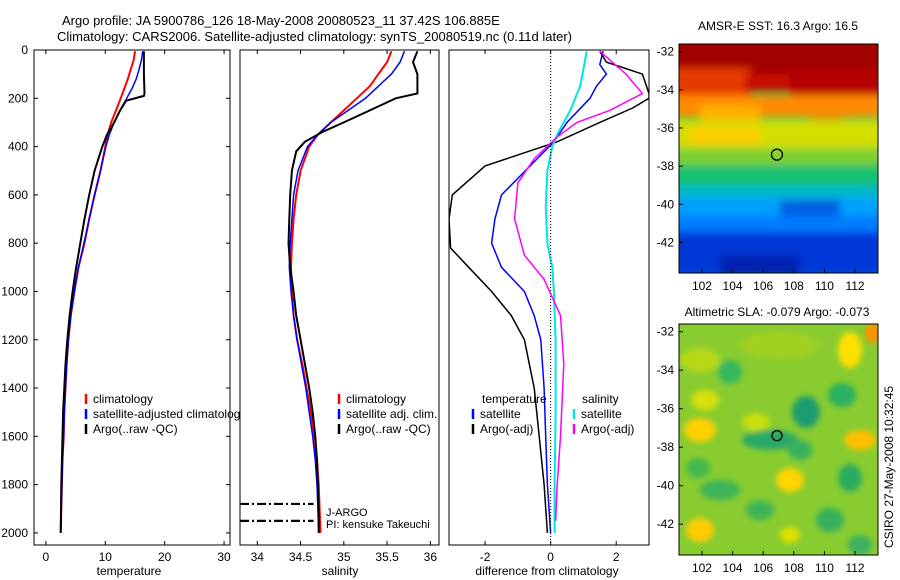  I want to click on salinity-legend-item-label: Argo(..raw -QC), so click(388, 429).